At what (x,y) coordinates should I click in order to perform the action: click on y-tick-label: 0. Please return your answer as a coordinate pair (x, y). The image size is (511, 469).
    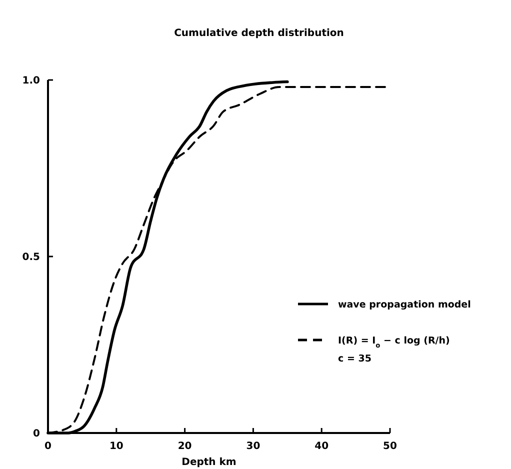
    Looking at the image, I should click on (36, 434).